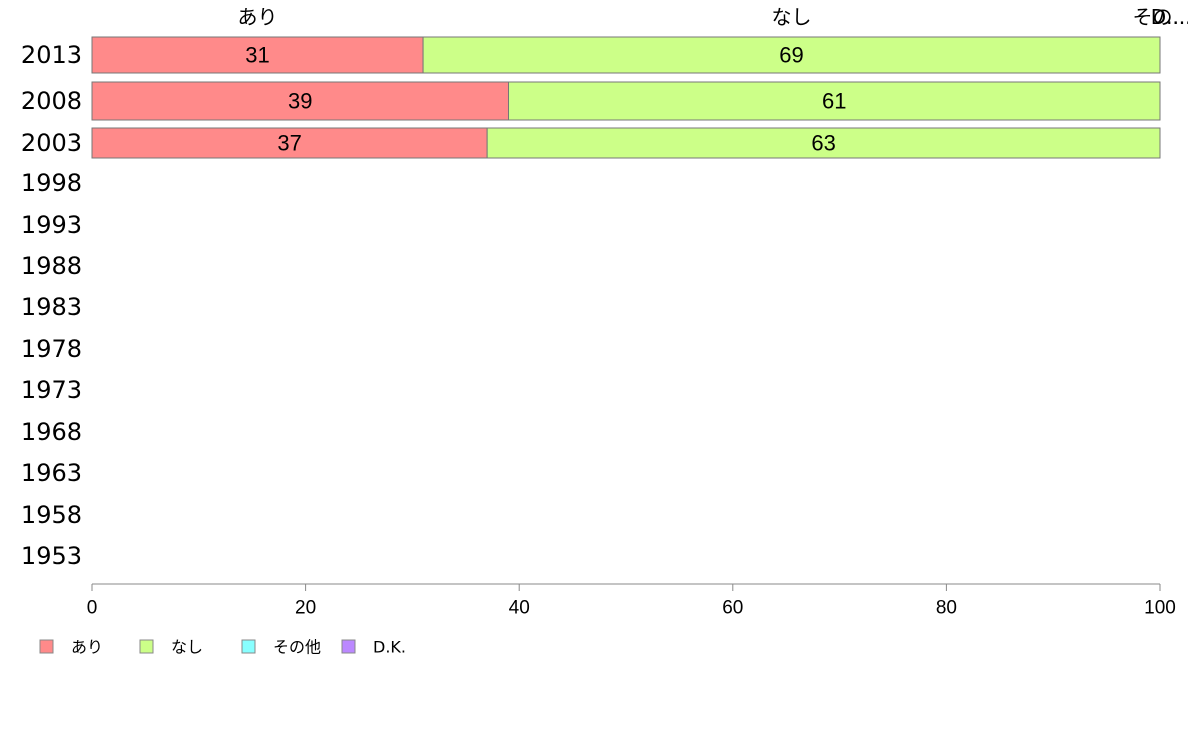  I want to click on year-label-2008: 2008, so click(51, 101).